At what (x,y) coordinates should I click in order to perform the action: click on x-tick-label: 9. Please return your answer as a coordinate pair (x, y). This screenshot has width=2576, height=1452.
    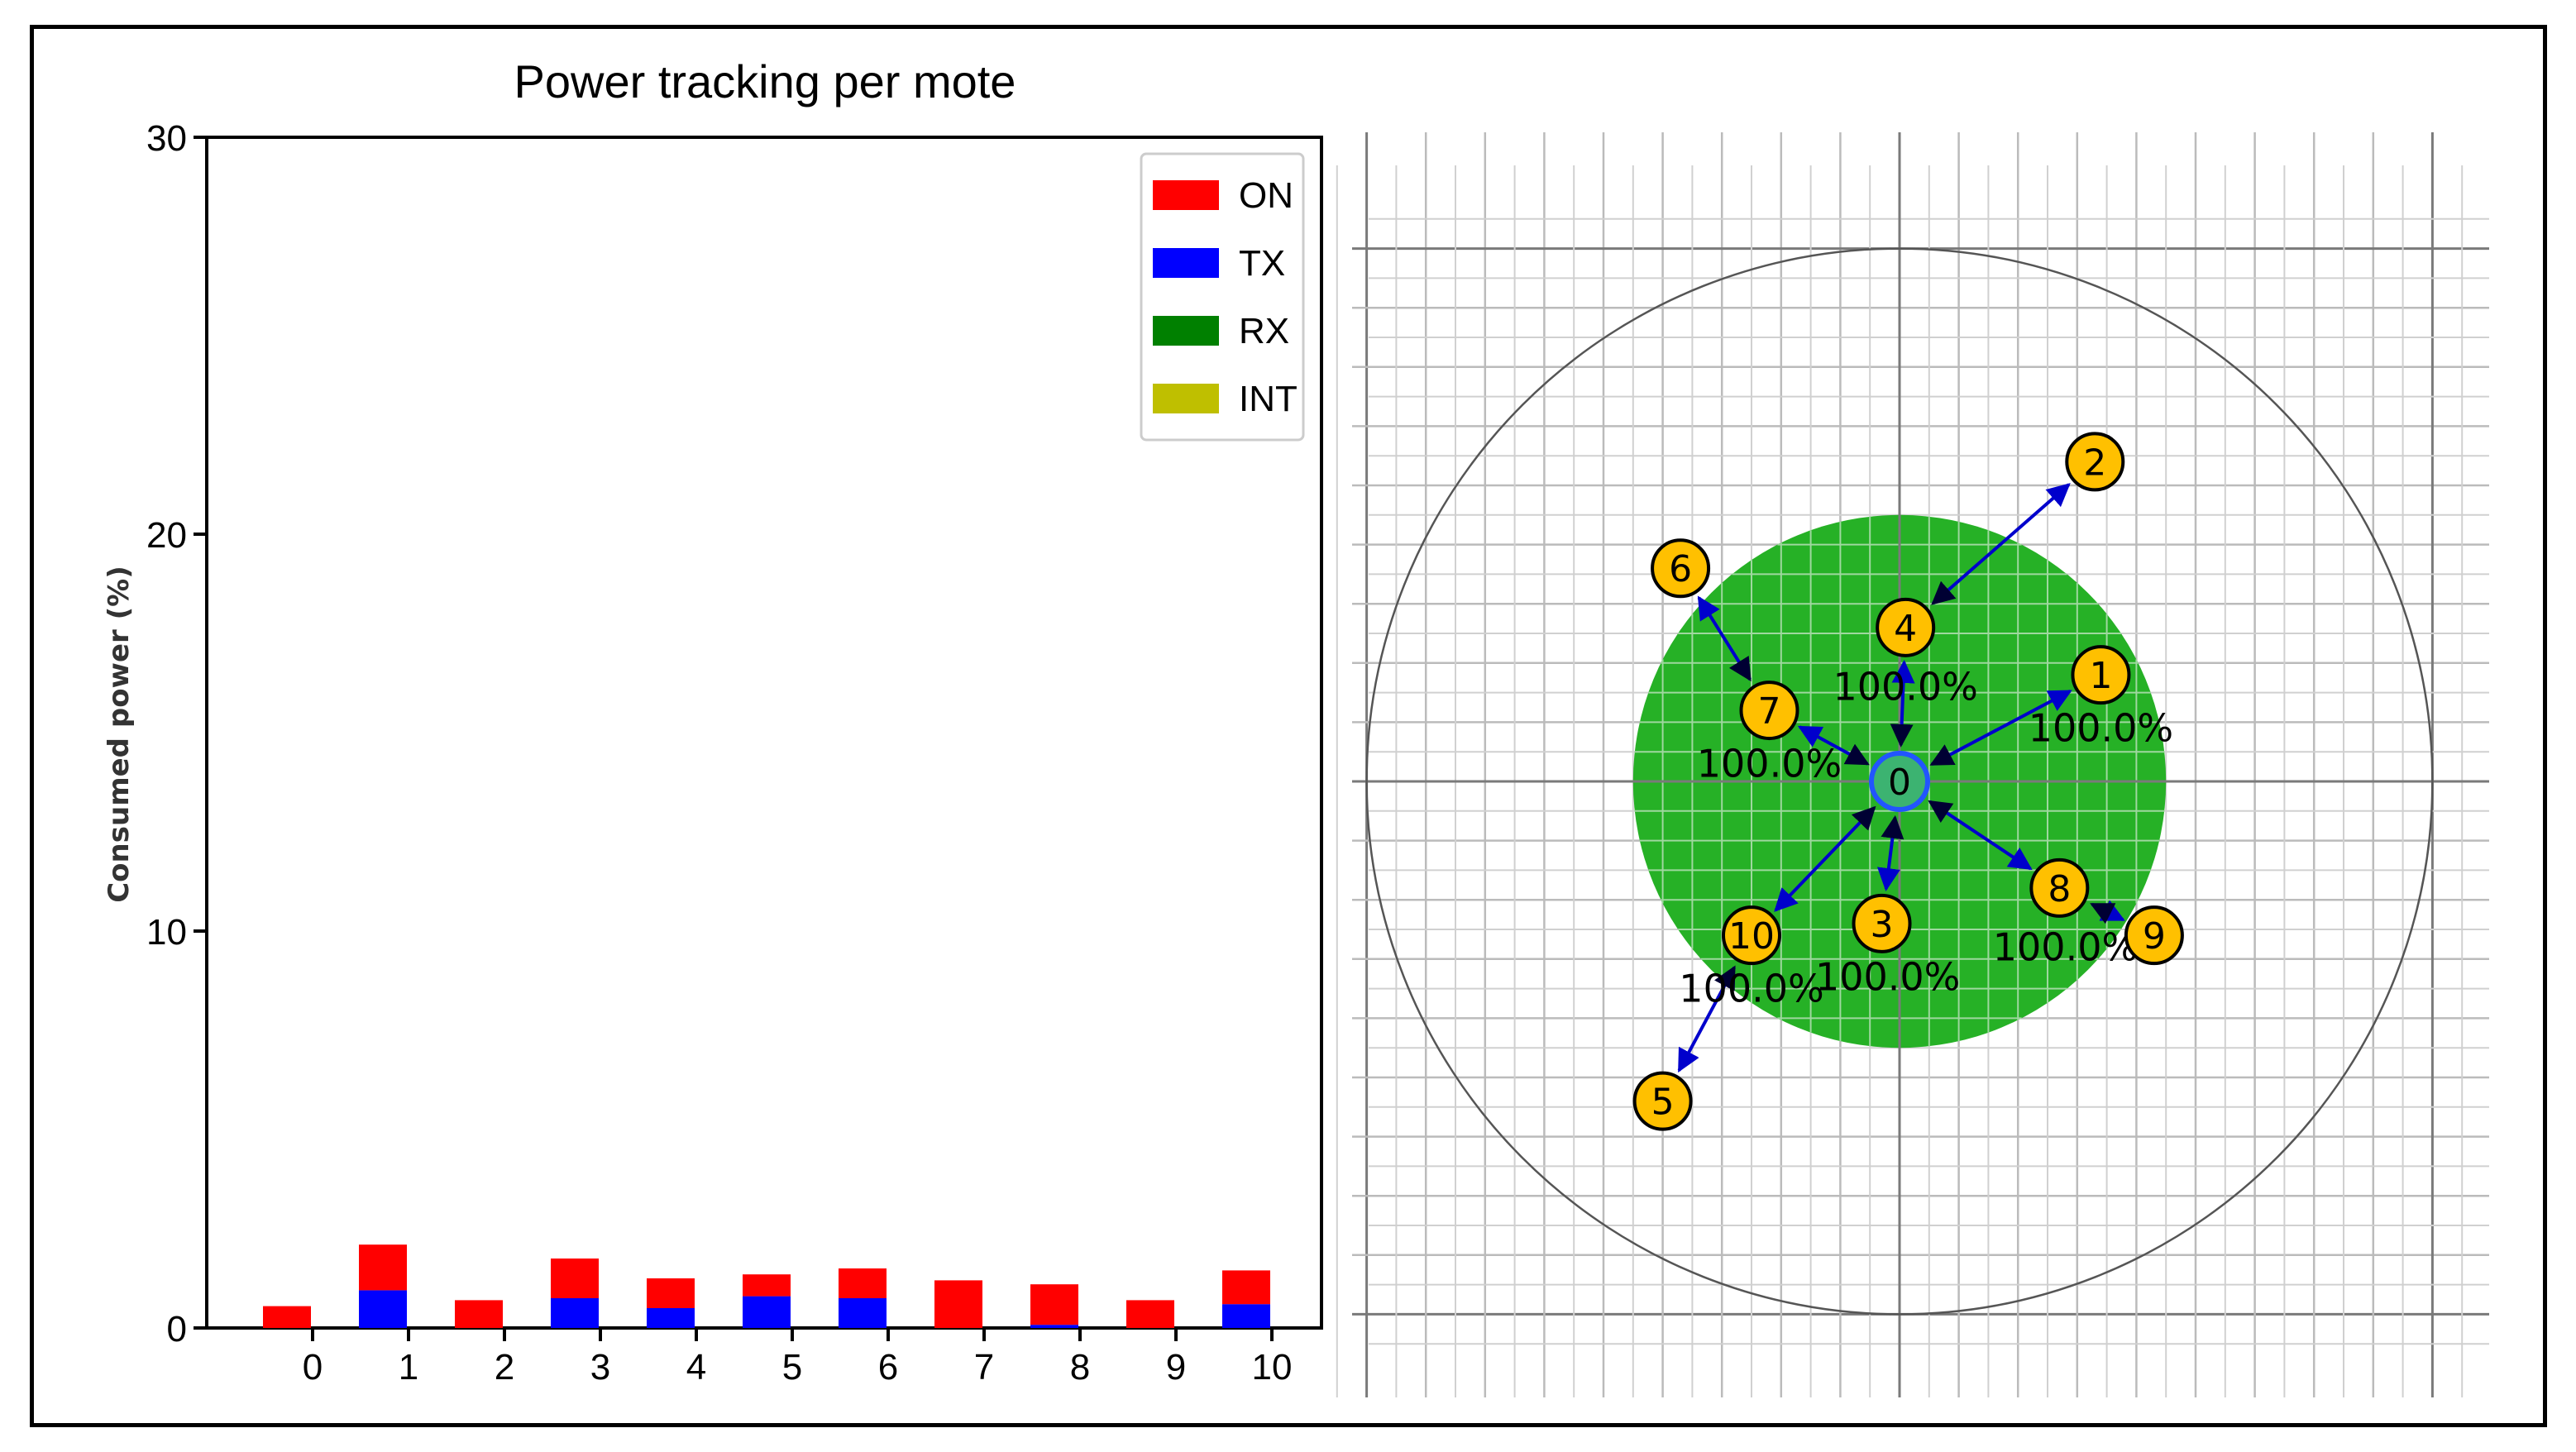
    Looking at the image, I should click on (1176, 1367).